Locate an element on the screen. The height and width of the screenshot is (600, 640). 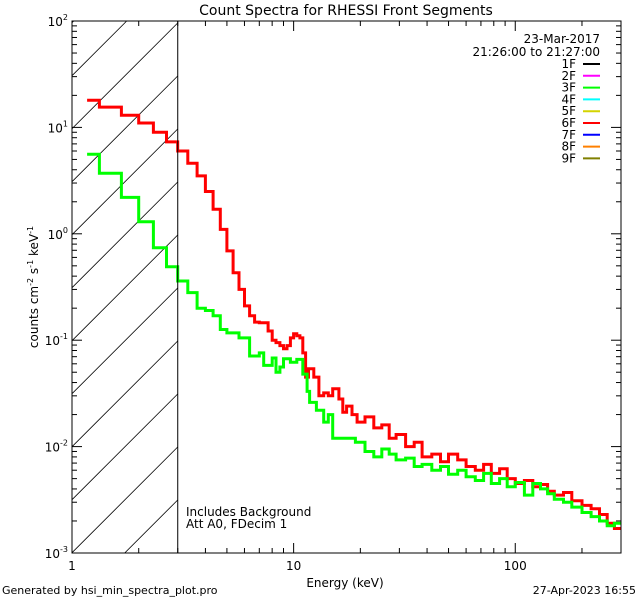
y-label-base: counts cm is located at coordinates (34, 317).